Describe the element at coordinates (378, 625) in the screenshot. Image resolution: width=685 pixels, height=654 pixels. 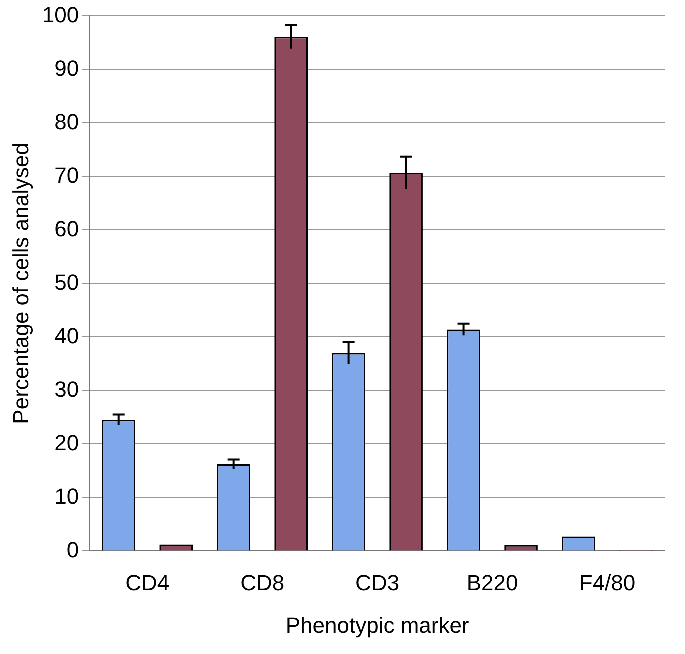
I see `x-axis-title: Phenotypic marker` at that location.